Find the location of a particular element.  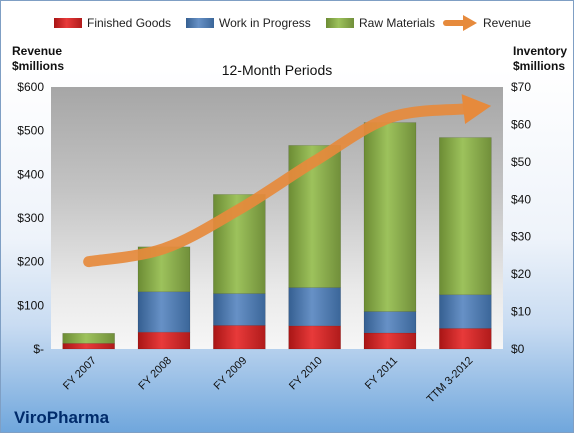

legend-label-finished-goods: Finished Goods is located at coordinates (129, 23).